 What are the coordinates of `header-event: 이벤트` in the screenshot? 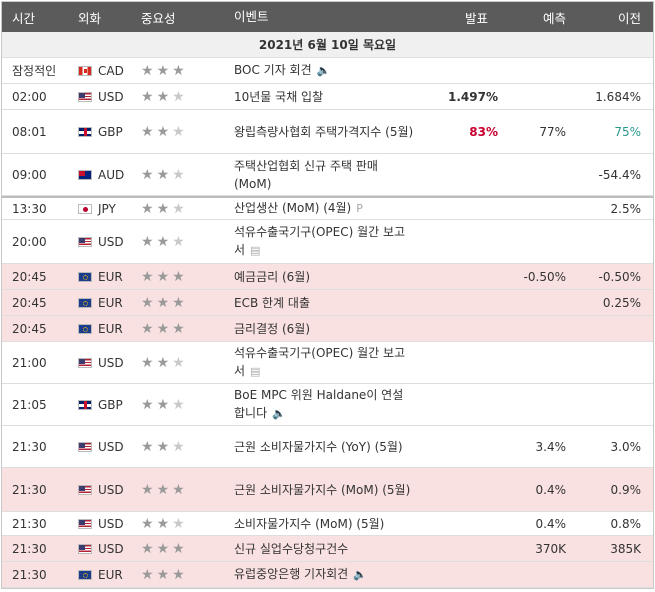 It's located at (251, 16).